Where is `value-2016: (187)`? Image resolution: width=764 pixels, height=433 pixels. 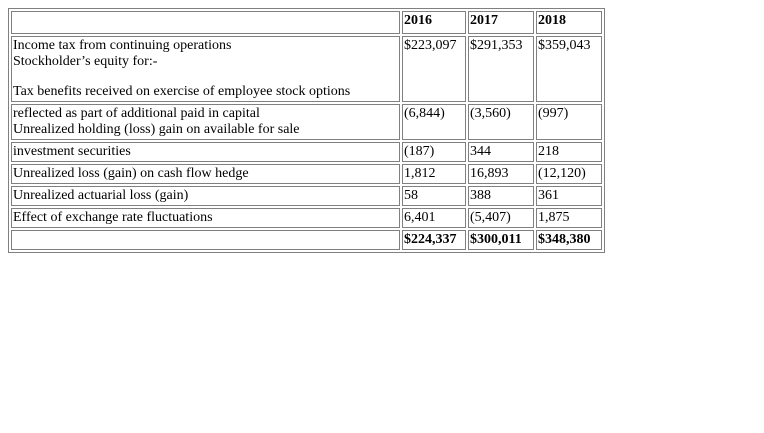 value-2016: (187) is located at coordinates (434, 152).